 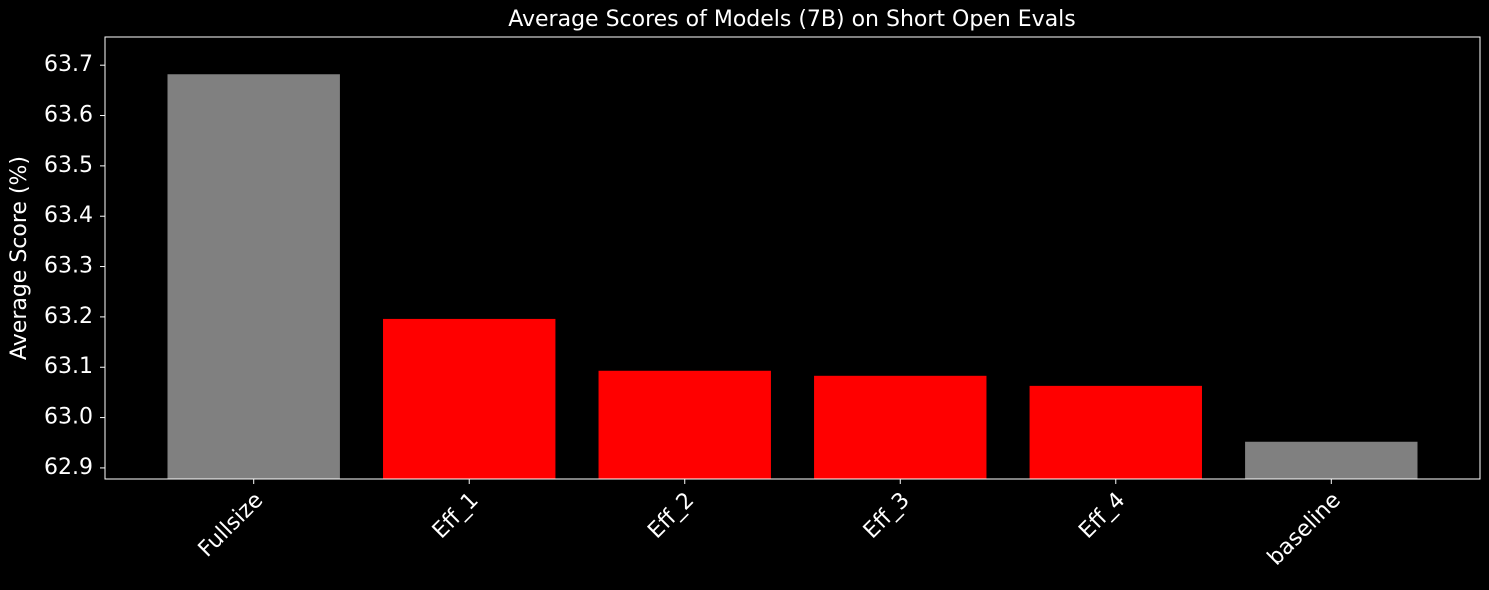 What do you see at coordinates (231, 525) in the screenshot?
I see `x-tick-label: Fullsize` at bounding box center [231, 525].